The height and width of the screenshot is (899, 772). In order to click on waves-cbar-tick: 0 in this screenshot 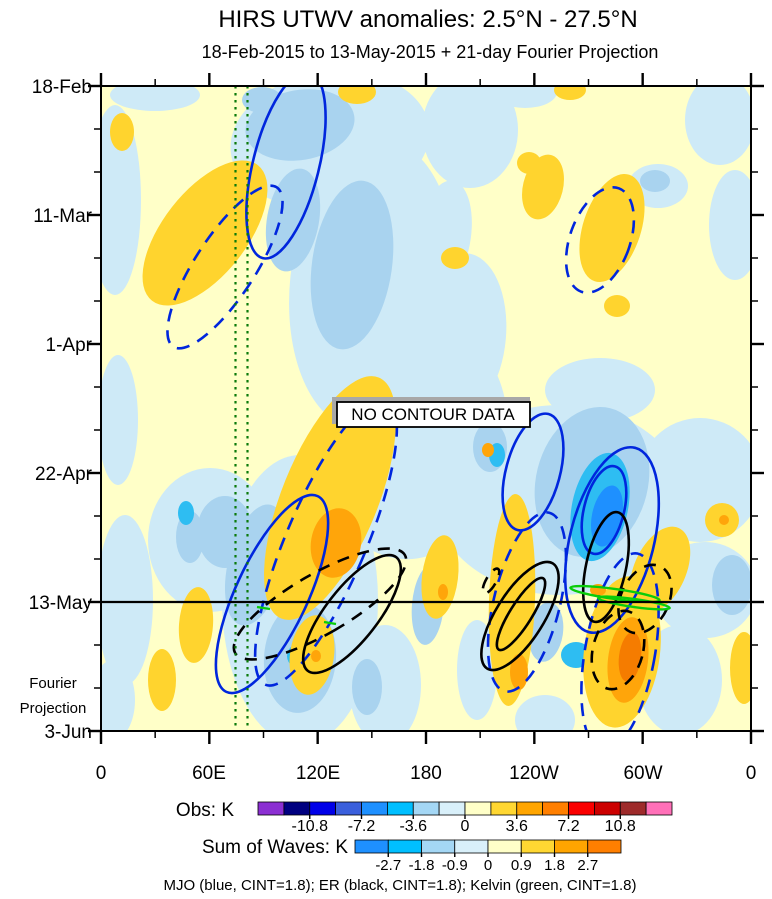, I will do `click(488, 865)`.